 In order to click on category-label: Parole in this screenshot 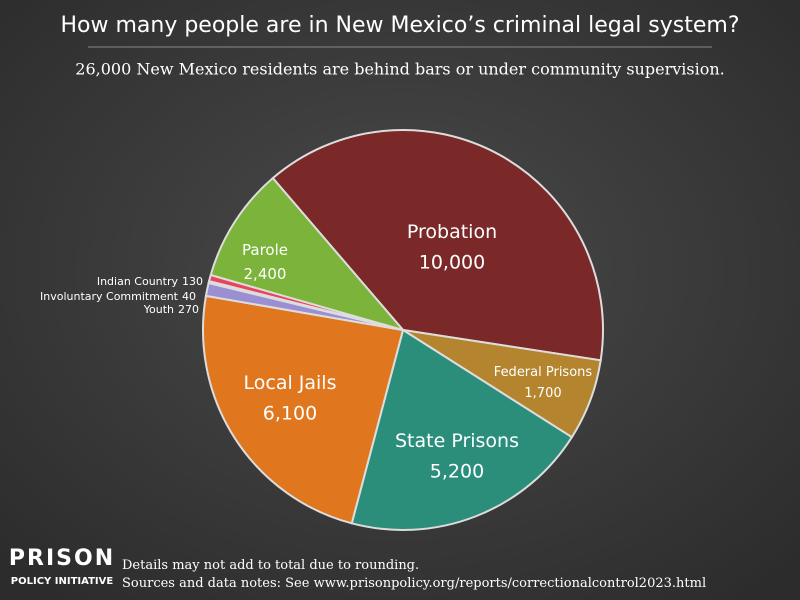, I will do `click(265, 250)`.